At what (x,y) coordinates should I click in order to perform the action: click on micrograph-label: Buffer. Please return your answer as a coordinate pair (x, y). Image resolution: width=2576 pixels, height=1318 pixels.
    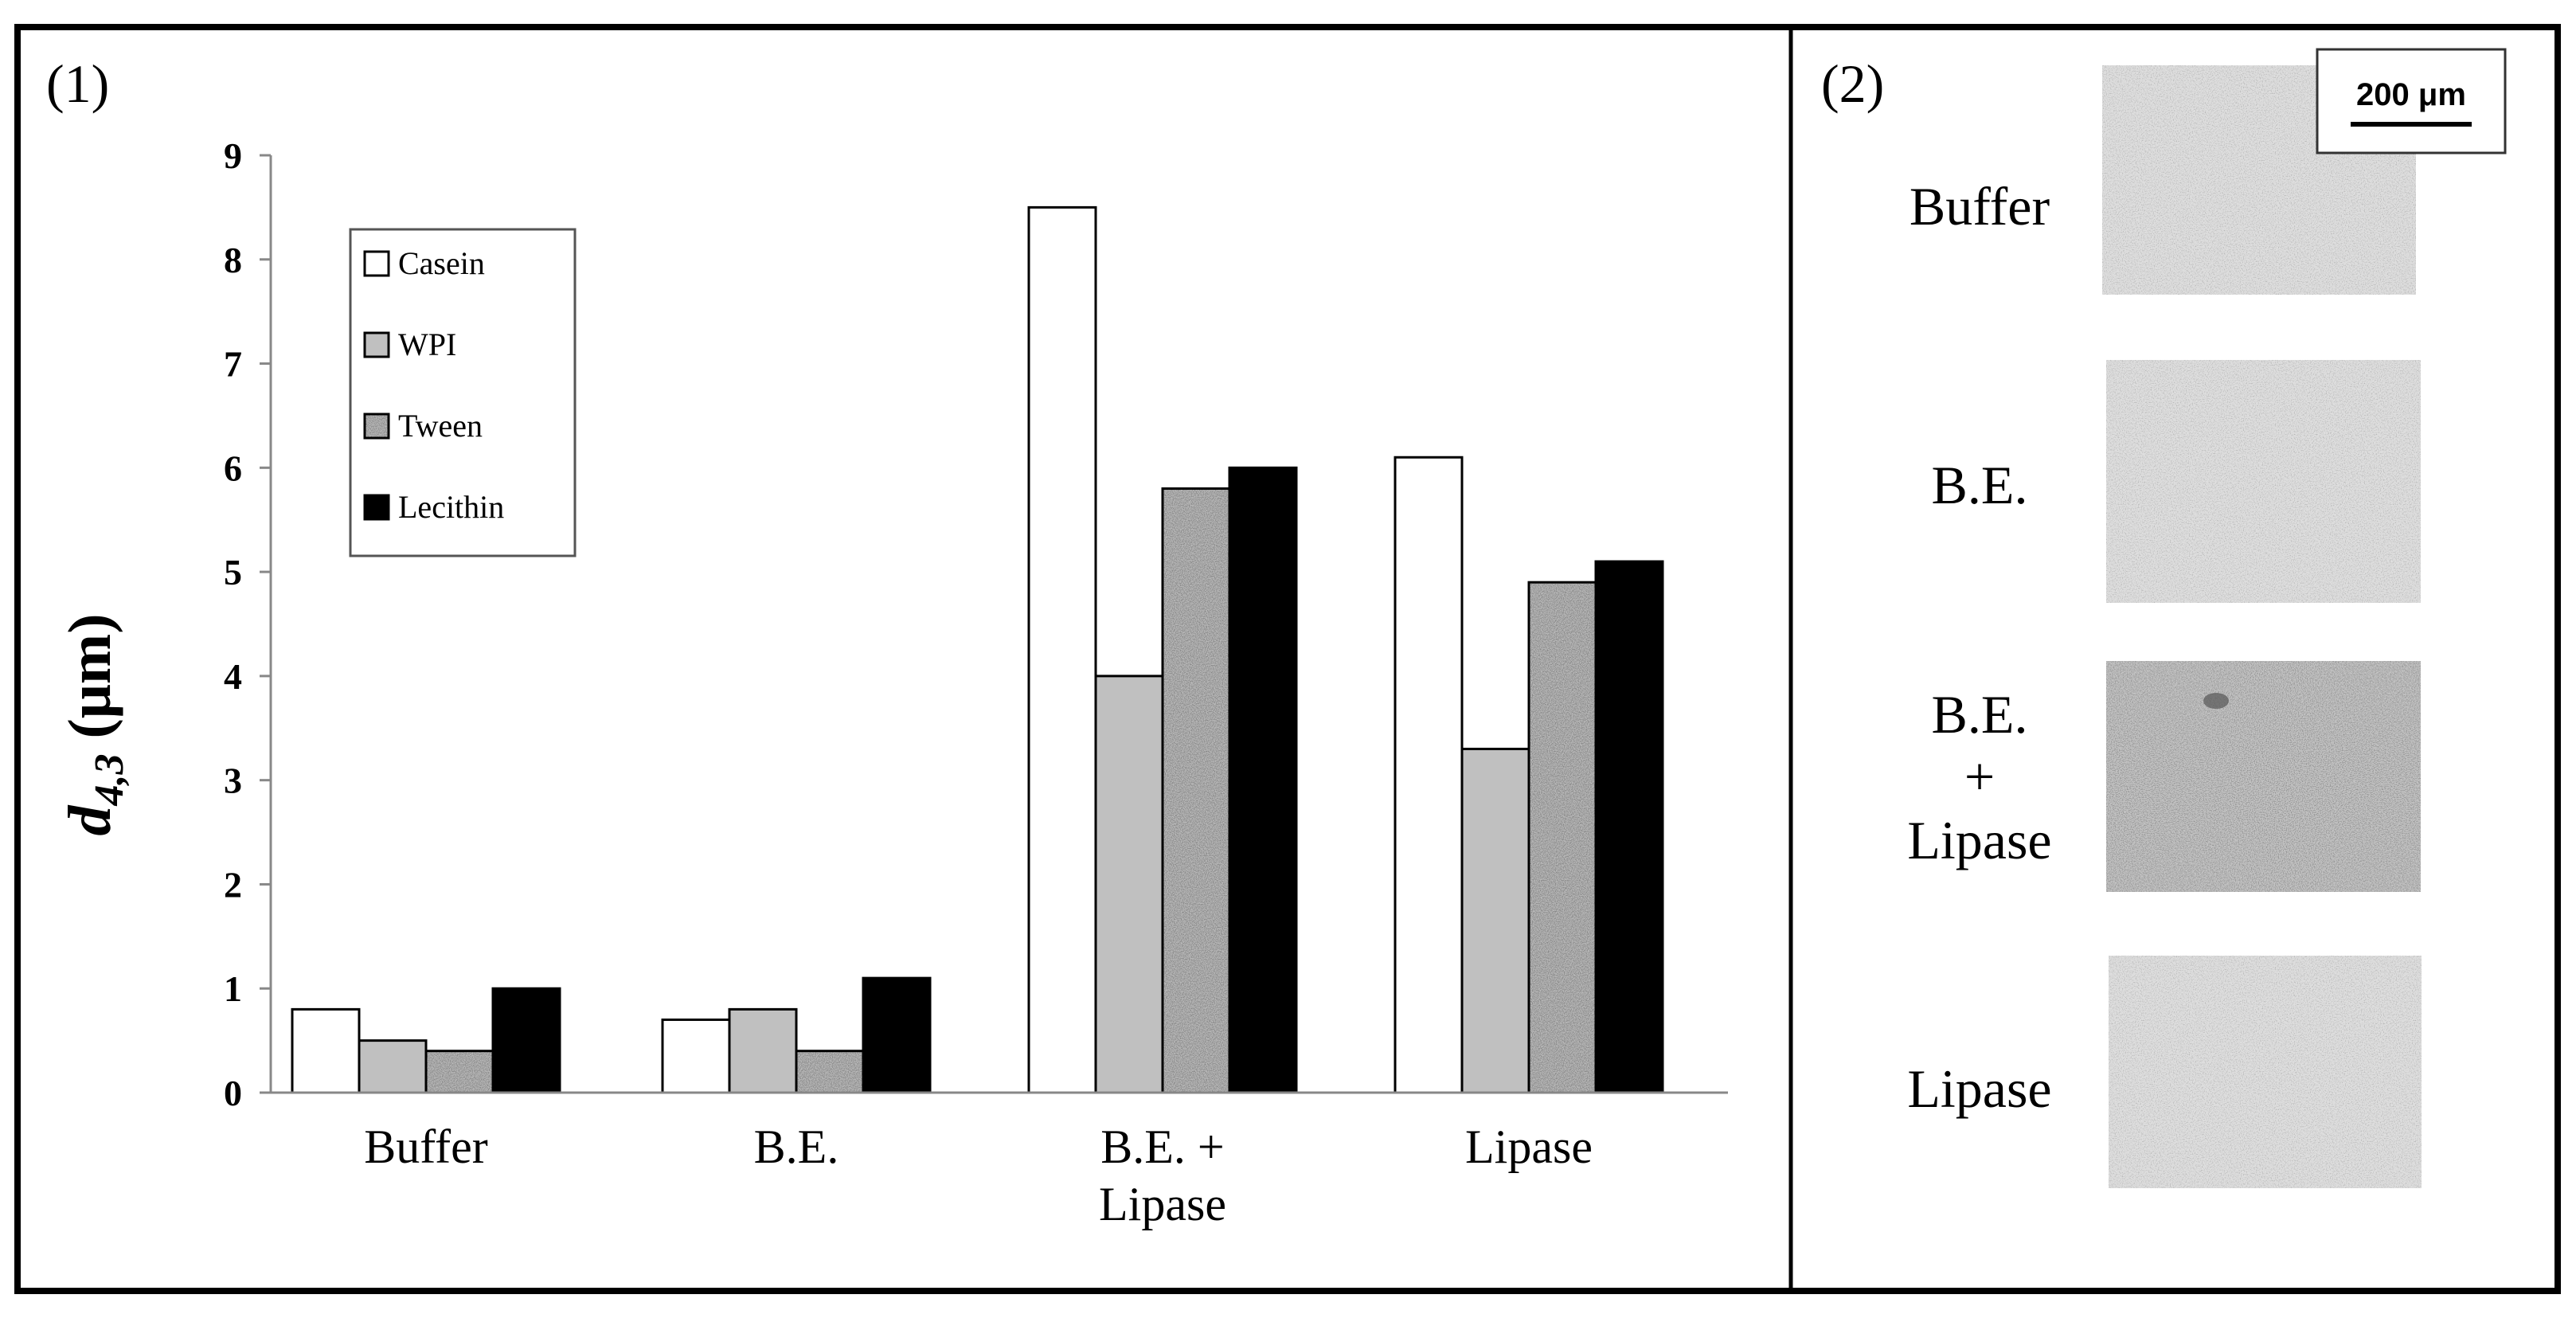
    Looking at the image, I should click on (1980, 206).